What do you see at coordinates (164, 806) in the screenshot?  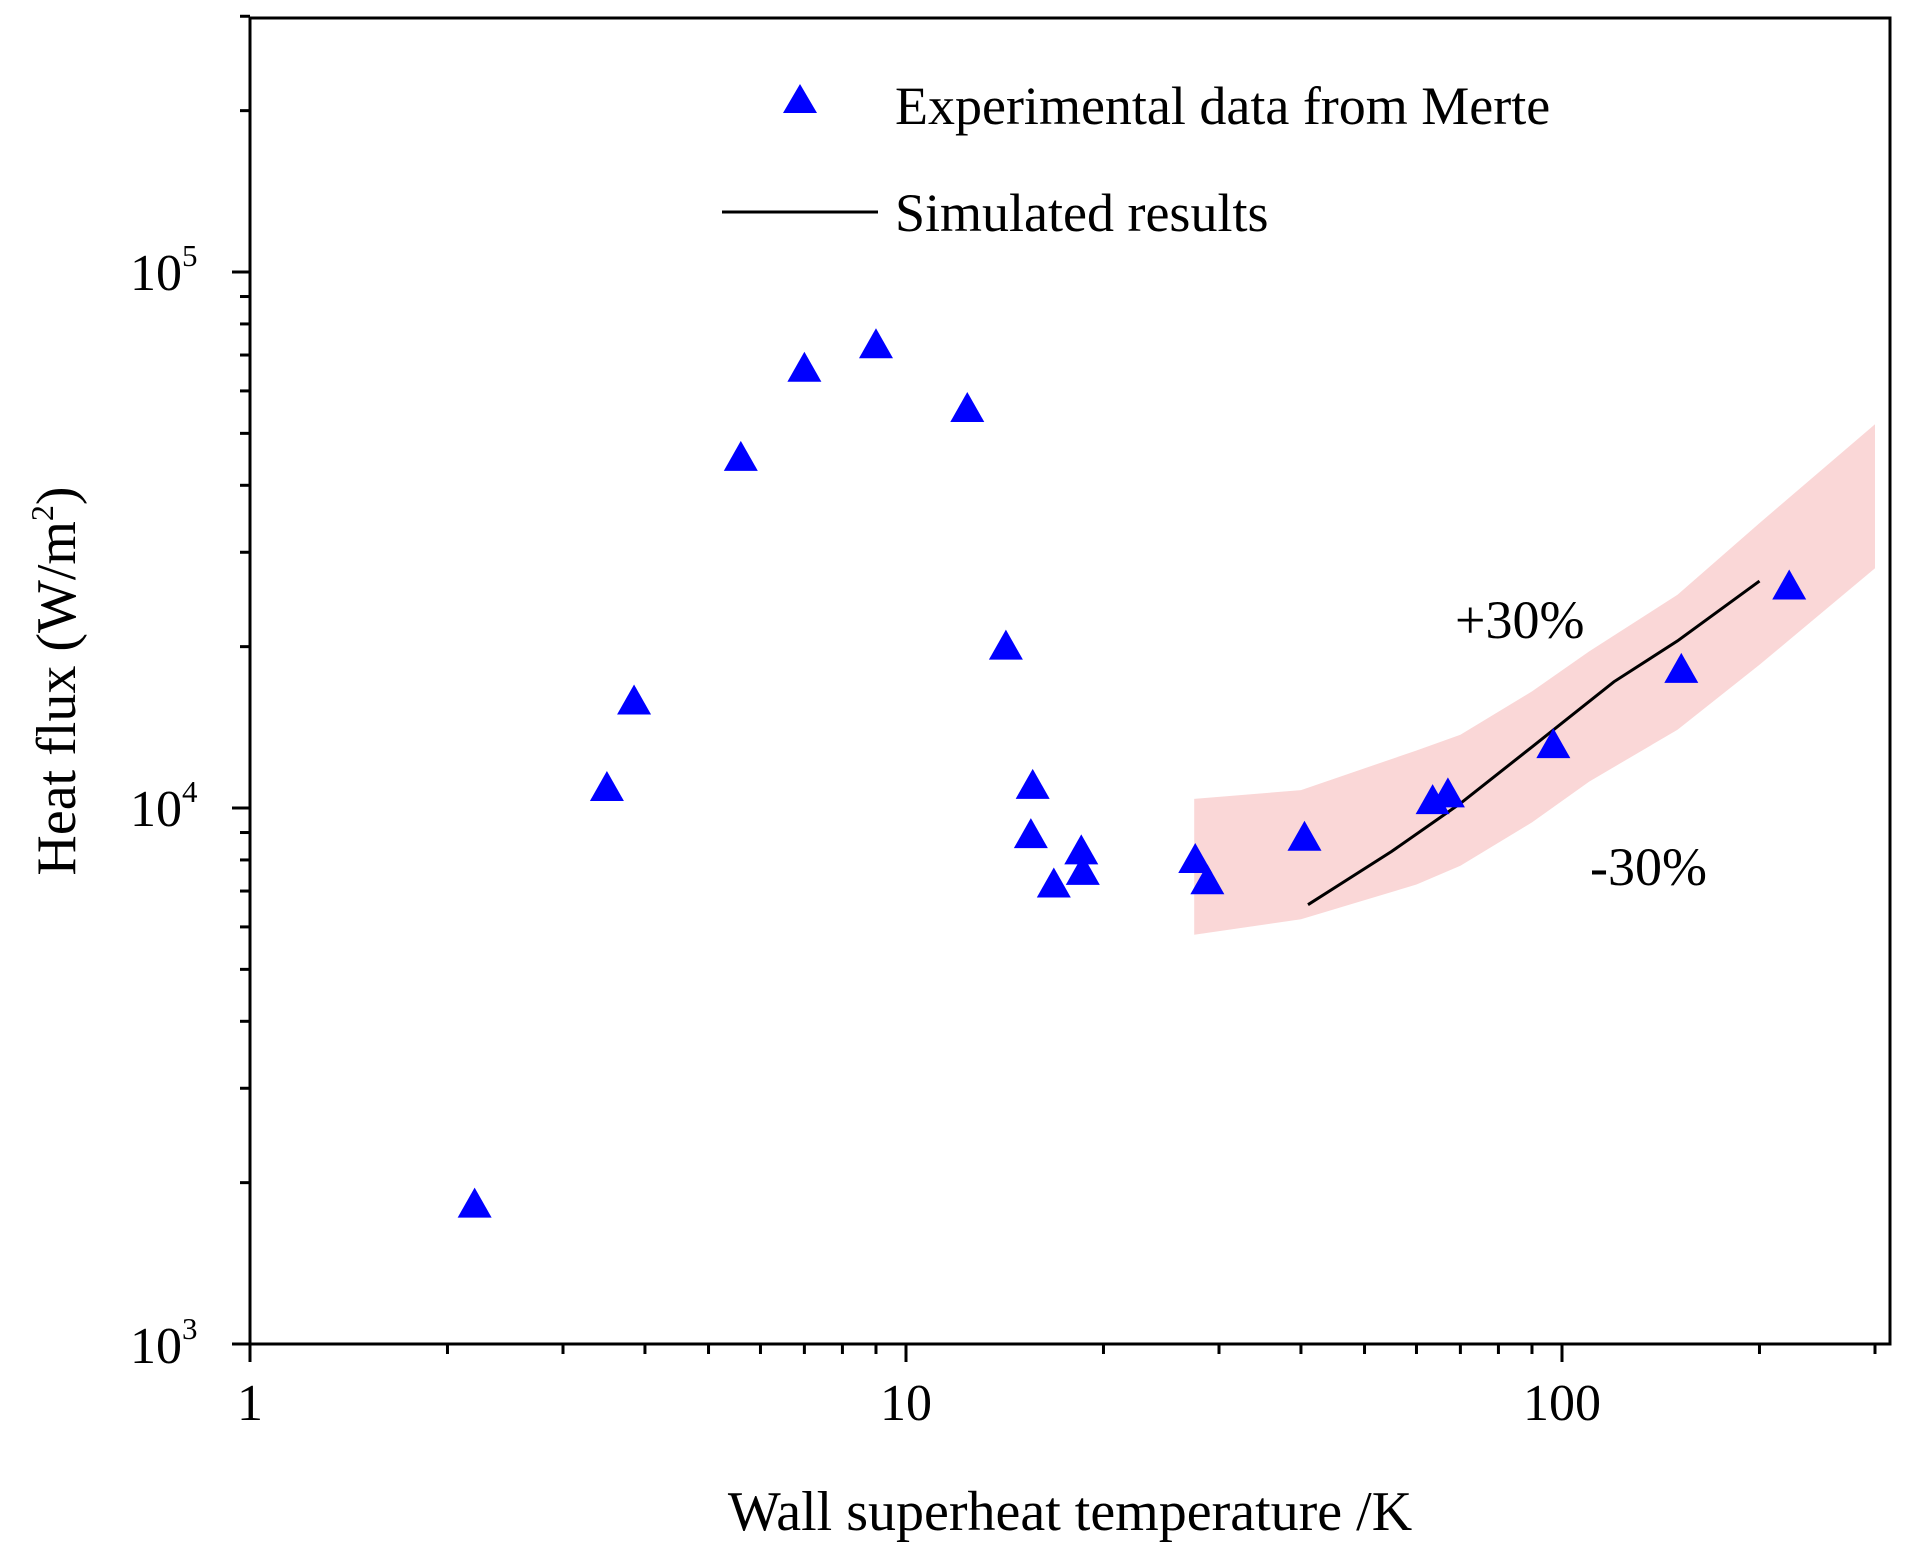 I see `y-tick-label-1e4: 10⁴` at bounding box center [164, 806].